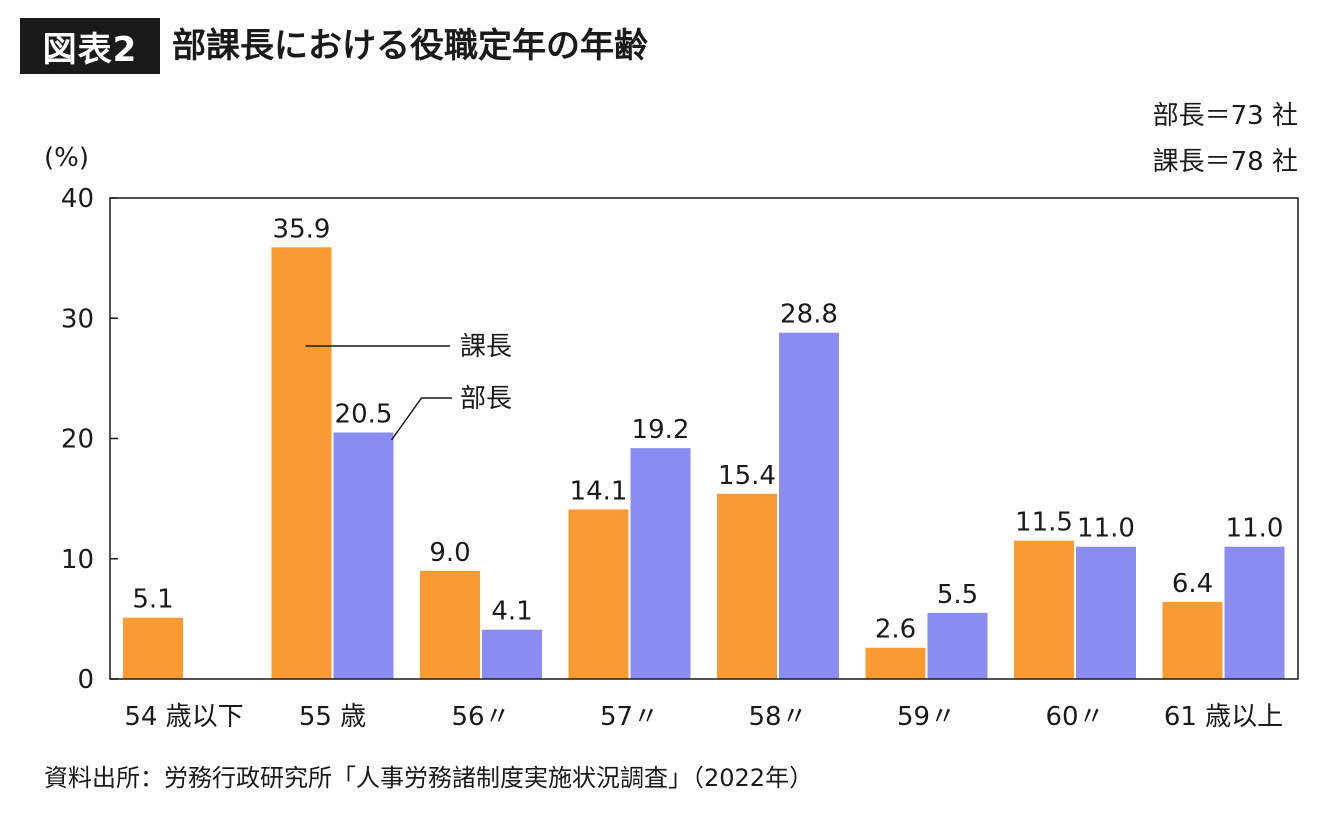 This screenshot has height=840, width=1340. What do you see at coordinates (661, 430) in the screenshot?
I see `data-label-bucho-3: 19.2` at bounding box center [661, 430].